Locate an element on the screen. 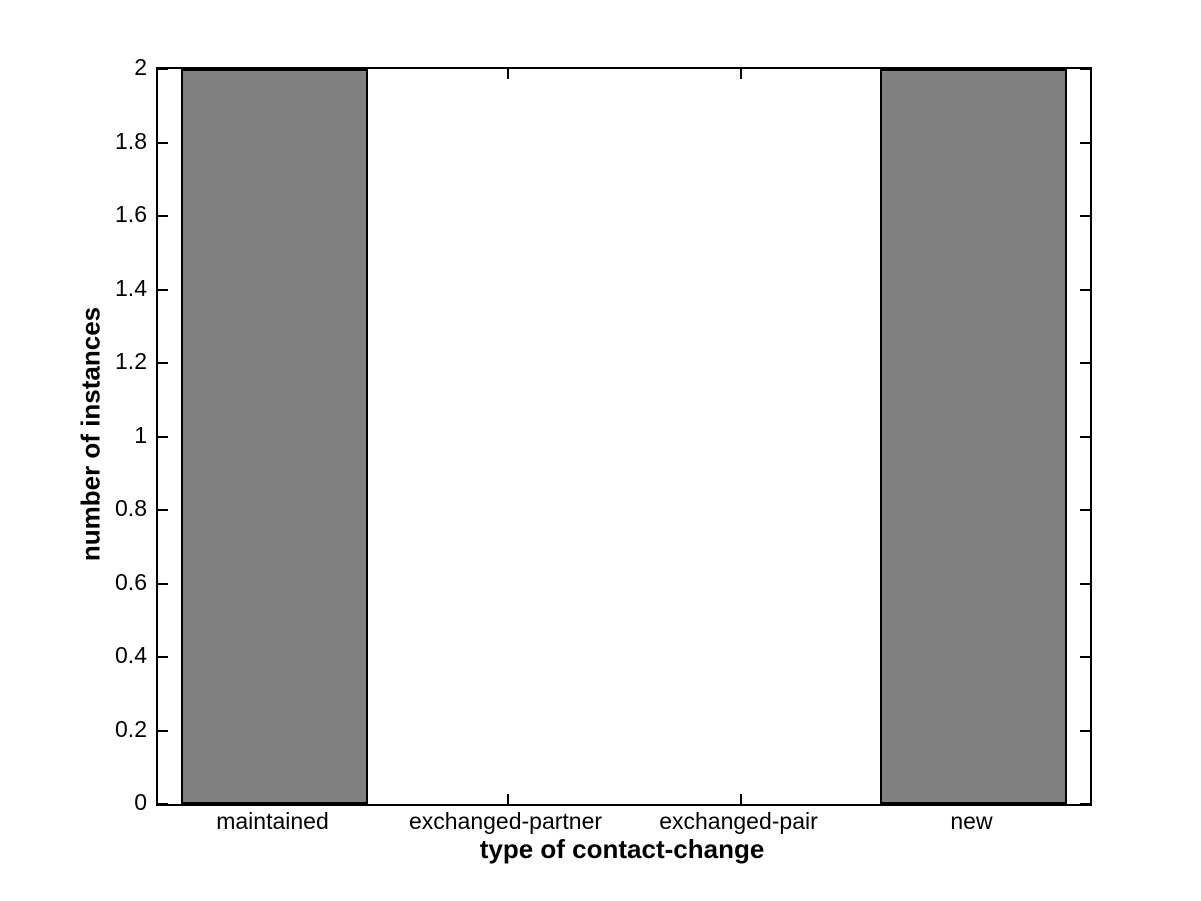 The image size is (1201, 901). y-tick-label: 0.4 is located at coordinates (131, 655).